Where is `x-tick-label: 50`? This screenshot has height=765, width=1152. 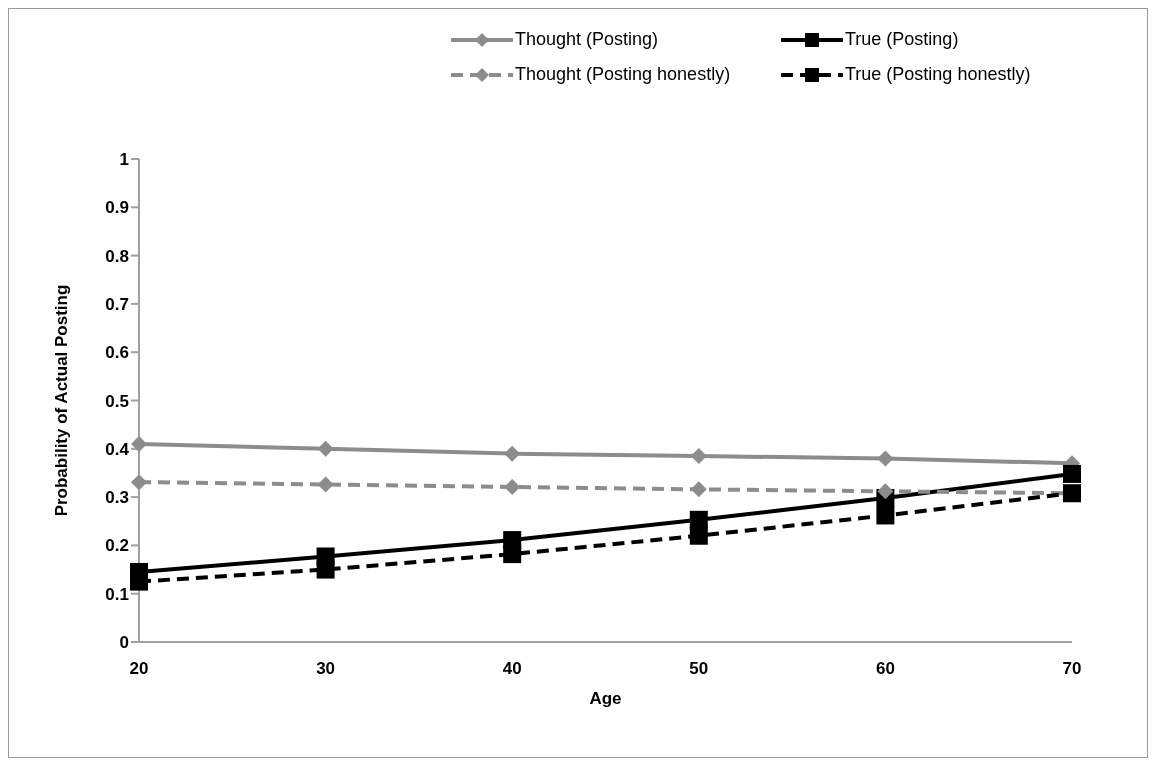 x-tick-label: 50 is located at coordinates (699, 669).